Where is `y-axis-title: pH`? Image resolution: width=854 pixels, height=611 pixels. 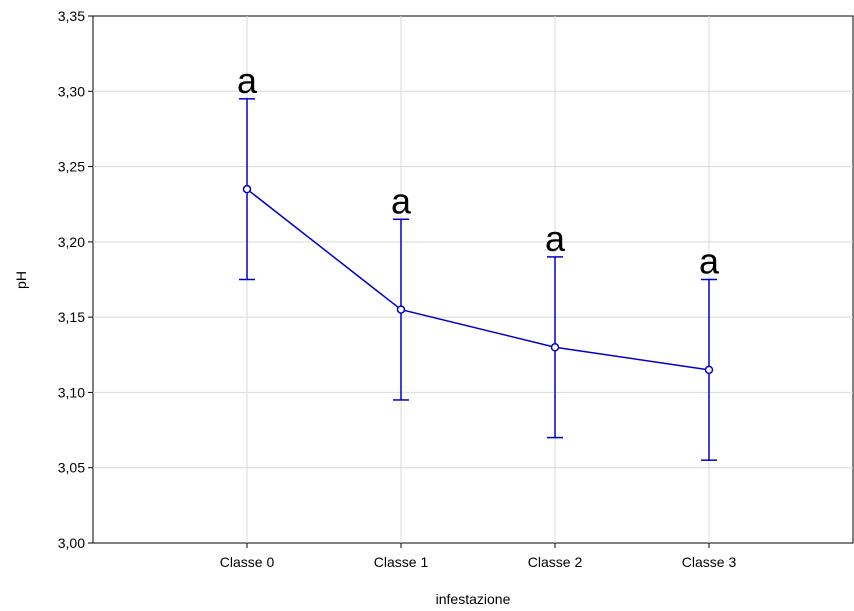
y-axis-title: pH is located at coordinates (21, 280).